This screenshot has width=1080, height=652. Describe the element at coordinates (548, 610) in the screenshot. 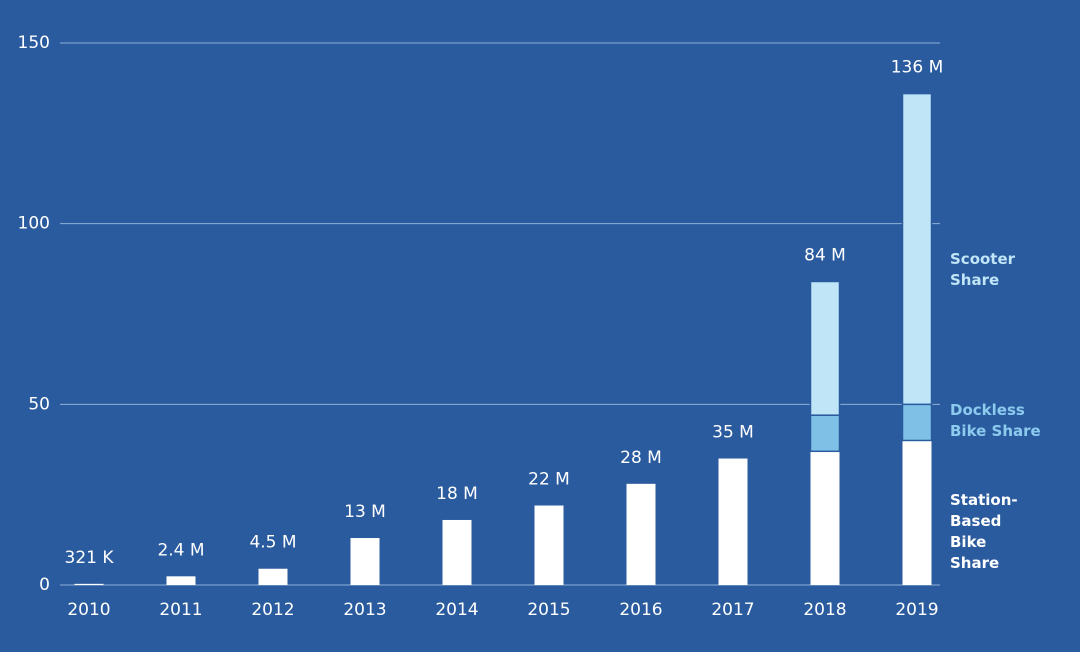

I see `x-tick-label: 2015` at that location.